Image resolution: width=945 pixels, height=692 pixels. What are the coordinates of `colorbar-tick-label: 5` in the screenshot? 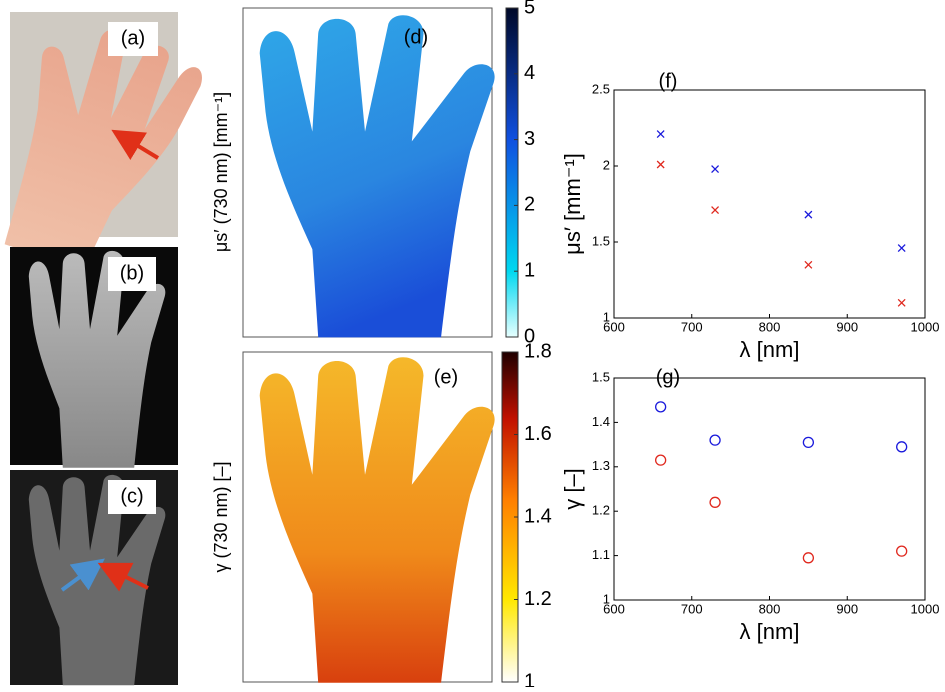 It's located at (529, 9).